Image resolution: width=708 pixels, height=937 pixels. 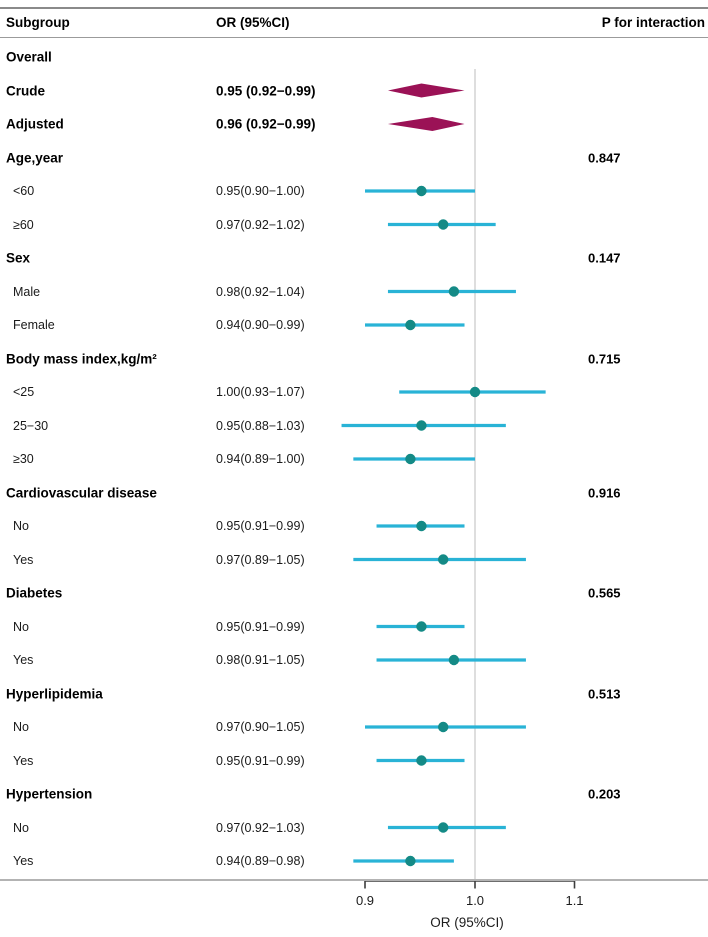 What do you see at coordinates (260, 459) in the screenshot?
I see `or-value: 0.94(0.89−1.00)` at bounding box center [260, 459].